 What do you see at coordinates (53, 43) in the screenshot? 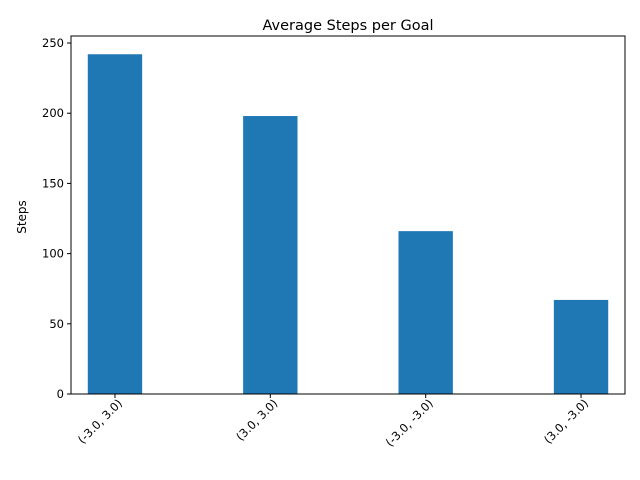
I see `y-tick-label: 250` at bounding box center [53, 43].